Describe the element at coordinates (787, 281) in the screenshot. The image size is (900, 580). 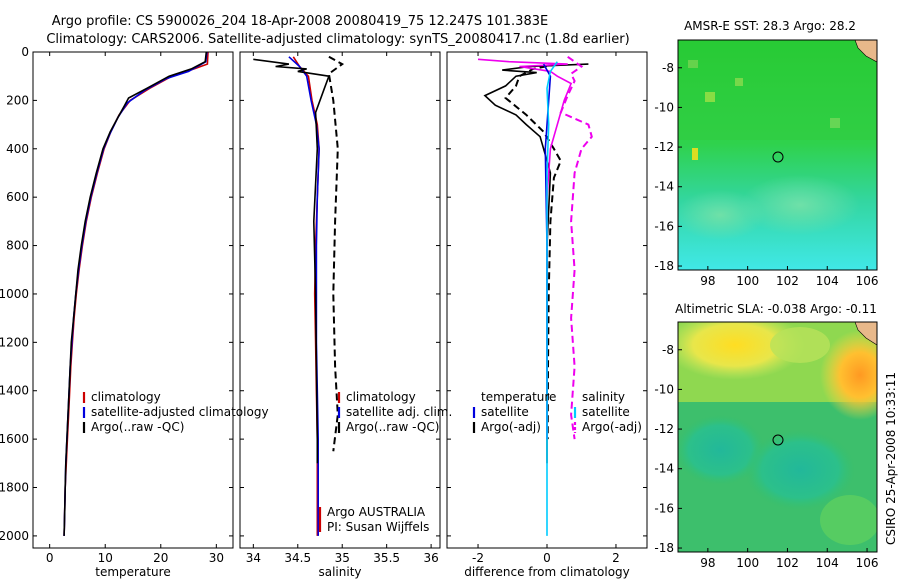
I see `sst_map-xtick-label-2: 102` at that location.